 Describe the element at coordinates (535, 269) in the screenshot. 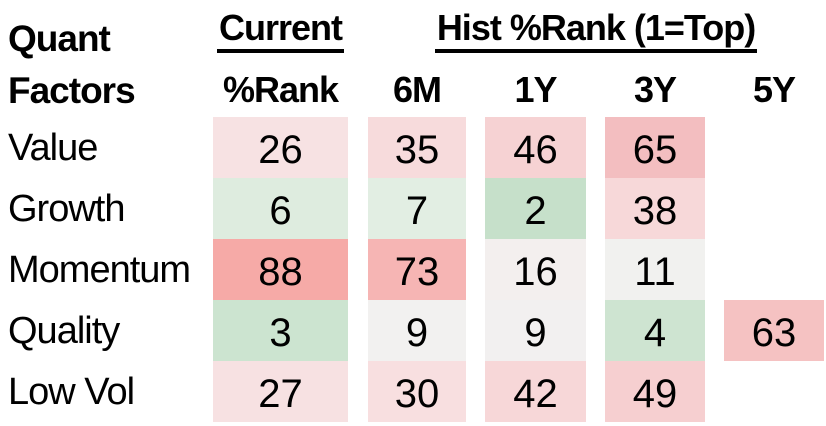

I see `cell-momentum-1y: 16` at that location.